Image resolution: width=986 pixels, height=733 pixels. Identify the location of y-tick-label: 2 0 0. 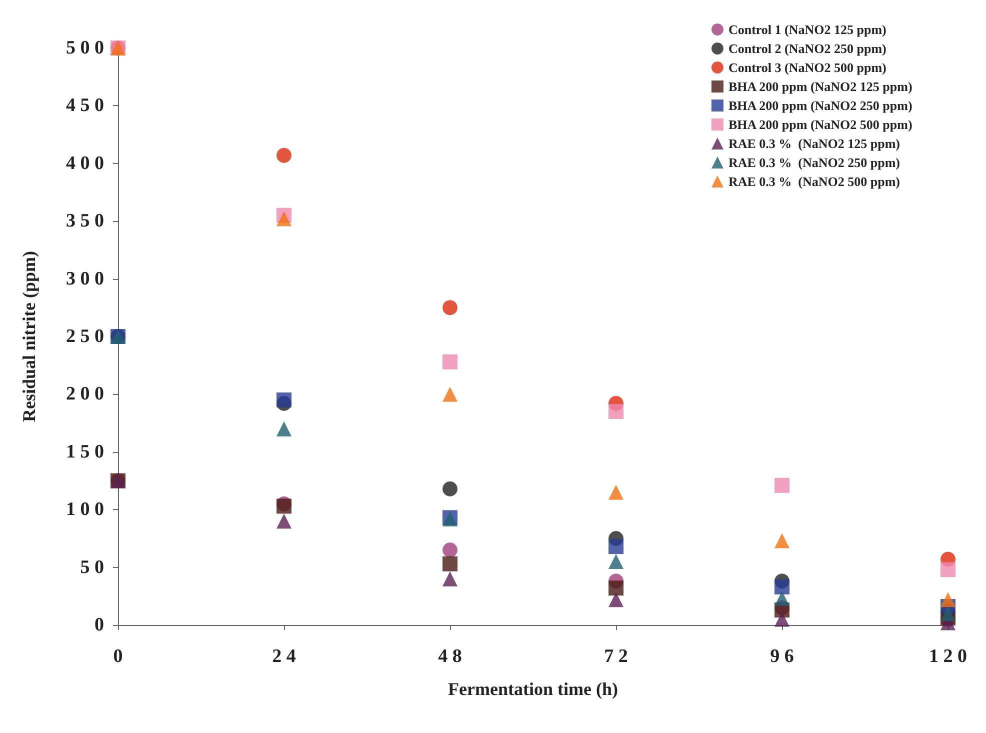
(85, 394).